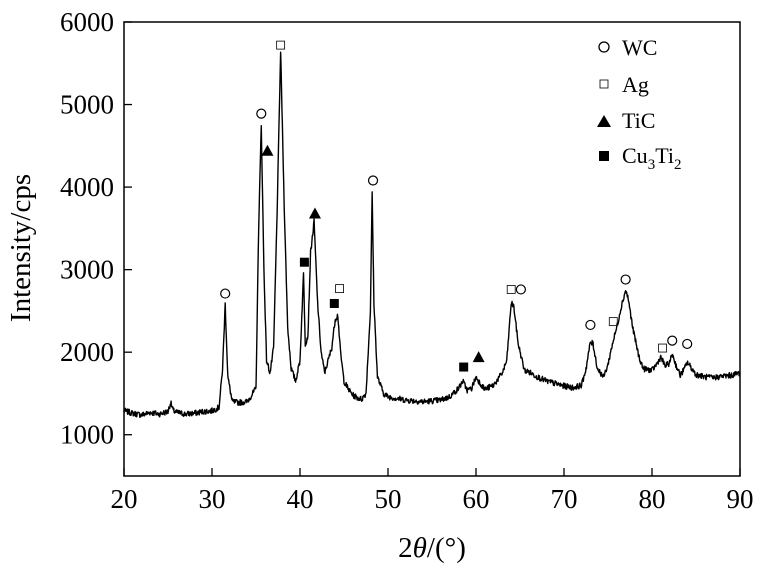  What do you see at coordinates (564, 499) in the screenshot?
I see `x-tick-label: 70` at bounding box center [564, 499].